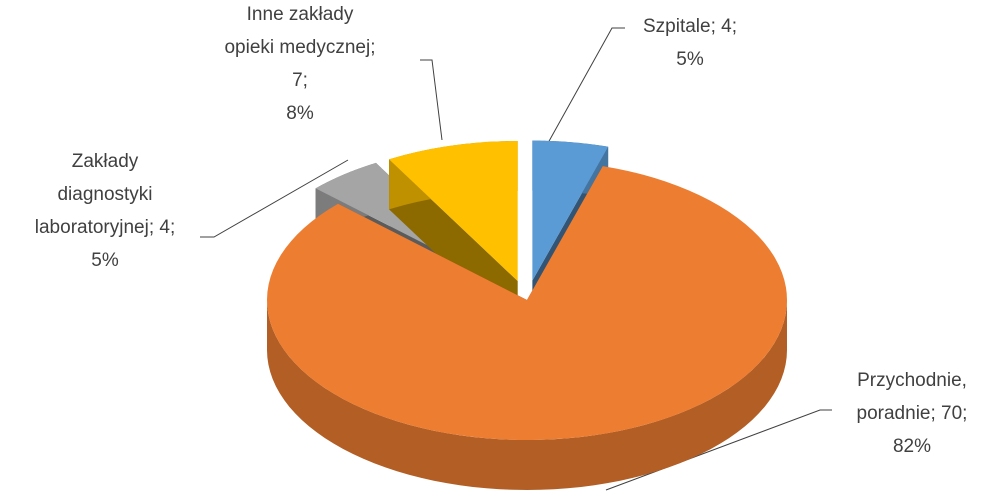 The width and height of the screenshot is (989, 499). Describe the element at coordinates (690, 26) in the screenshot. I see `data-label: Szpitale; 4;` at that location.